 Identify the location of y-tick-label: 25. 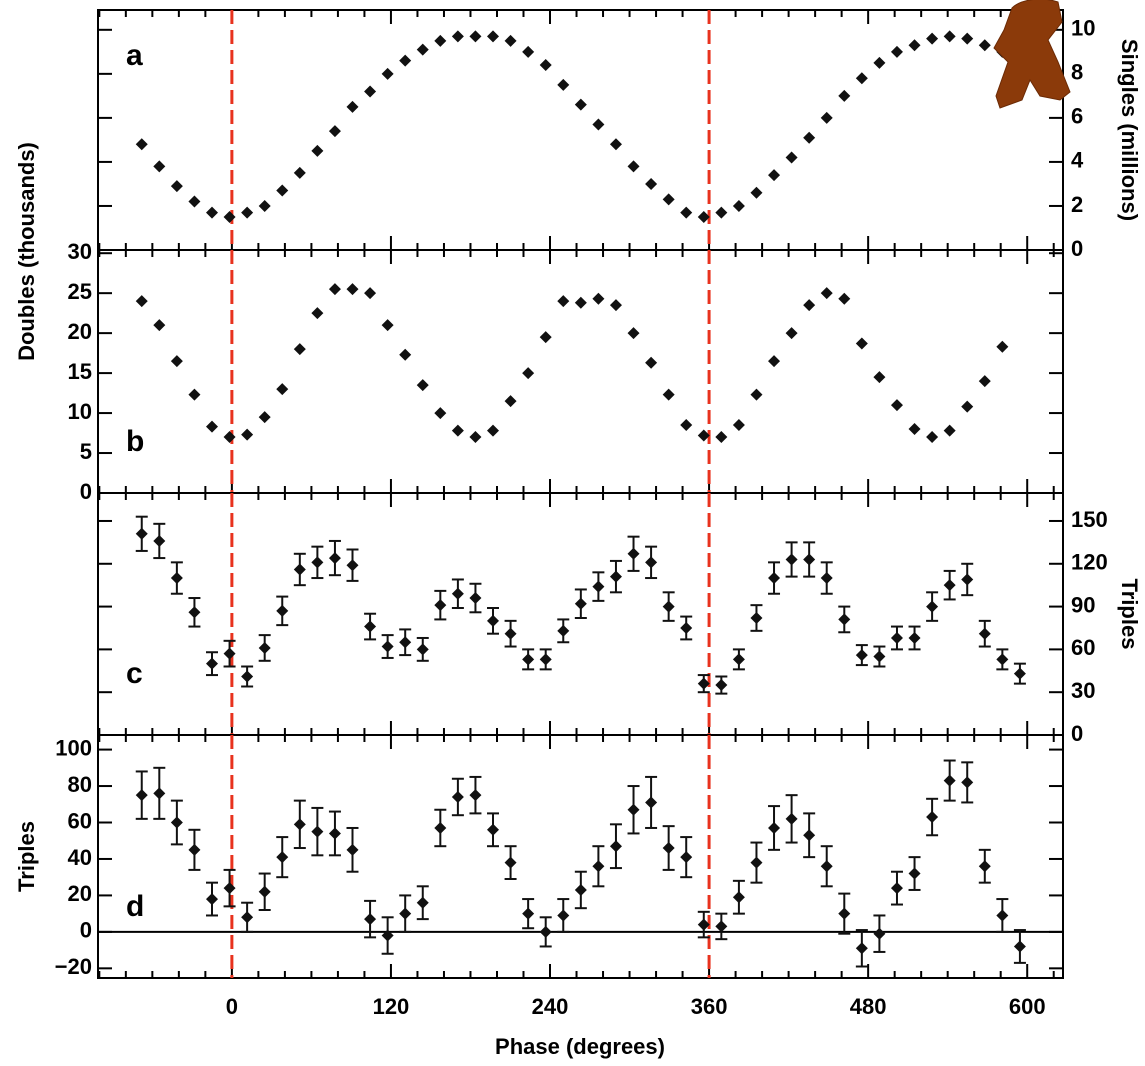
(80, 291).